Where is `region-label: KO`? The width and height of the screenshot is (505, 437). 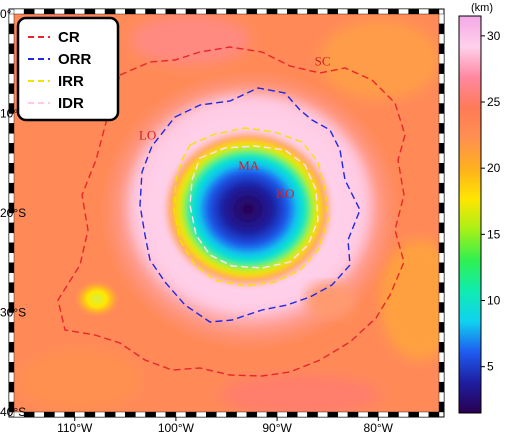
region-label: KO is located at coordinates (285, 193).